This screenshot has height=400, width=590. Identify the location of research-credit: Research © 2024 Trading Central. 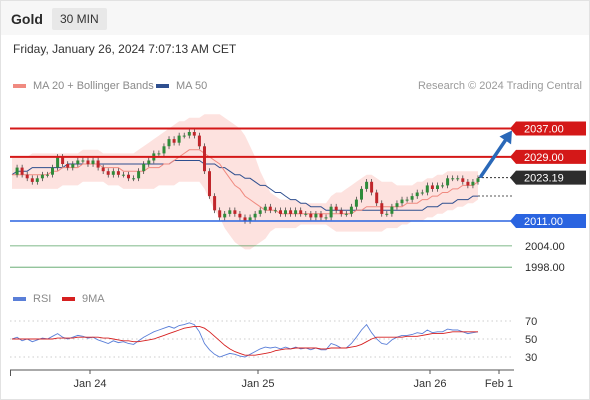
(499, 86).